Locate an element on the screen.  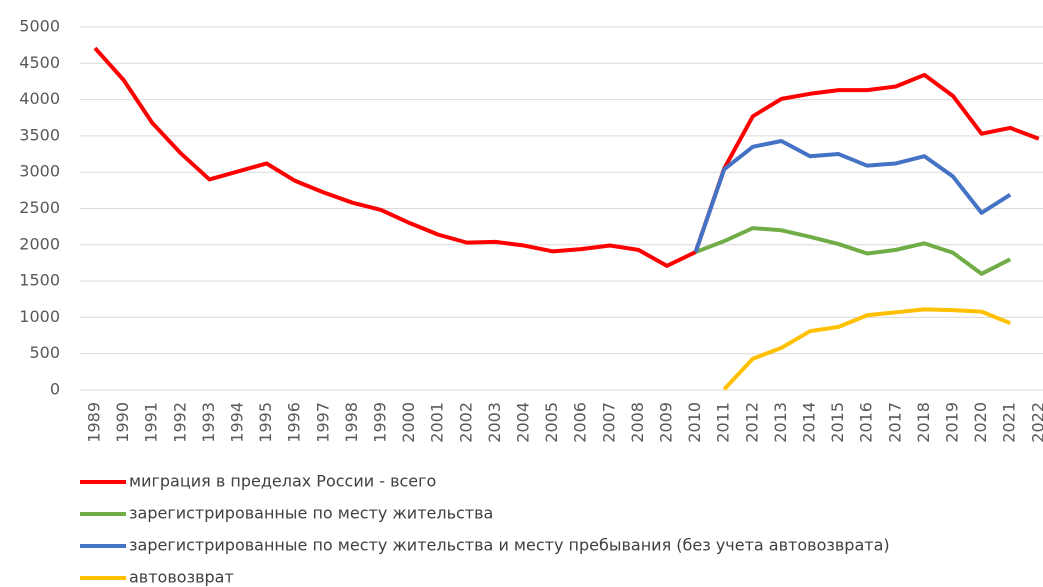
x-tick-label: 2018 is located at coordinates (923, 422).